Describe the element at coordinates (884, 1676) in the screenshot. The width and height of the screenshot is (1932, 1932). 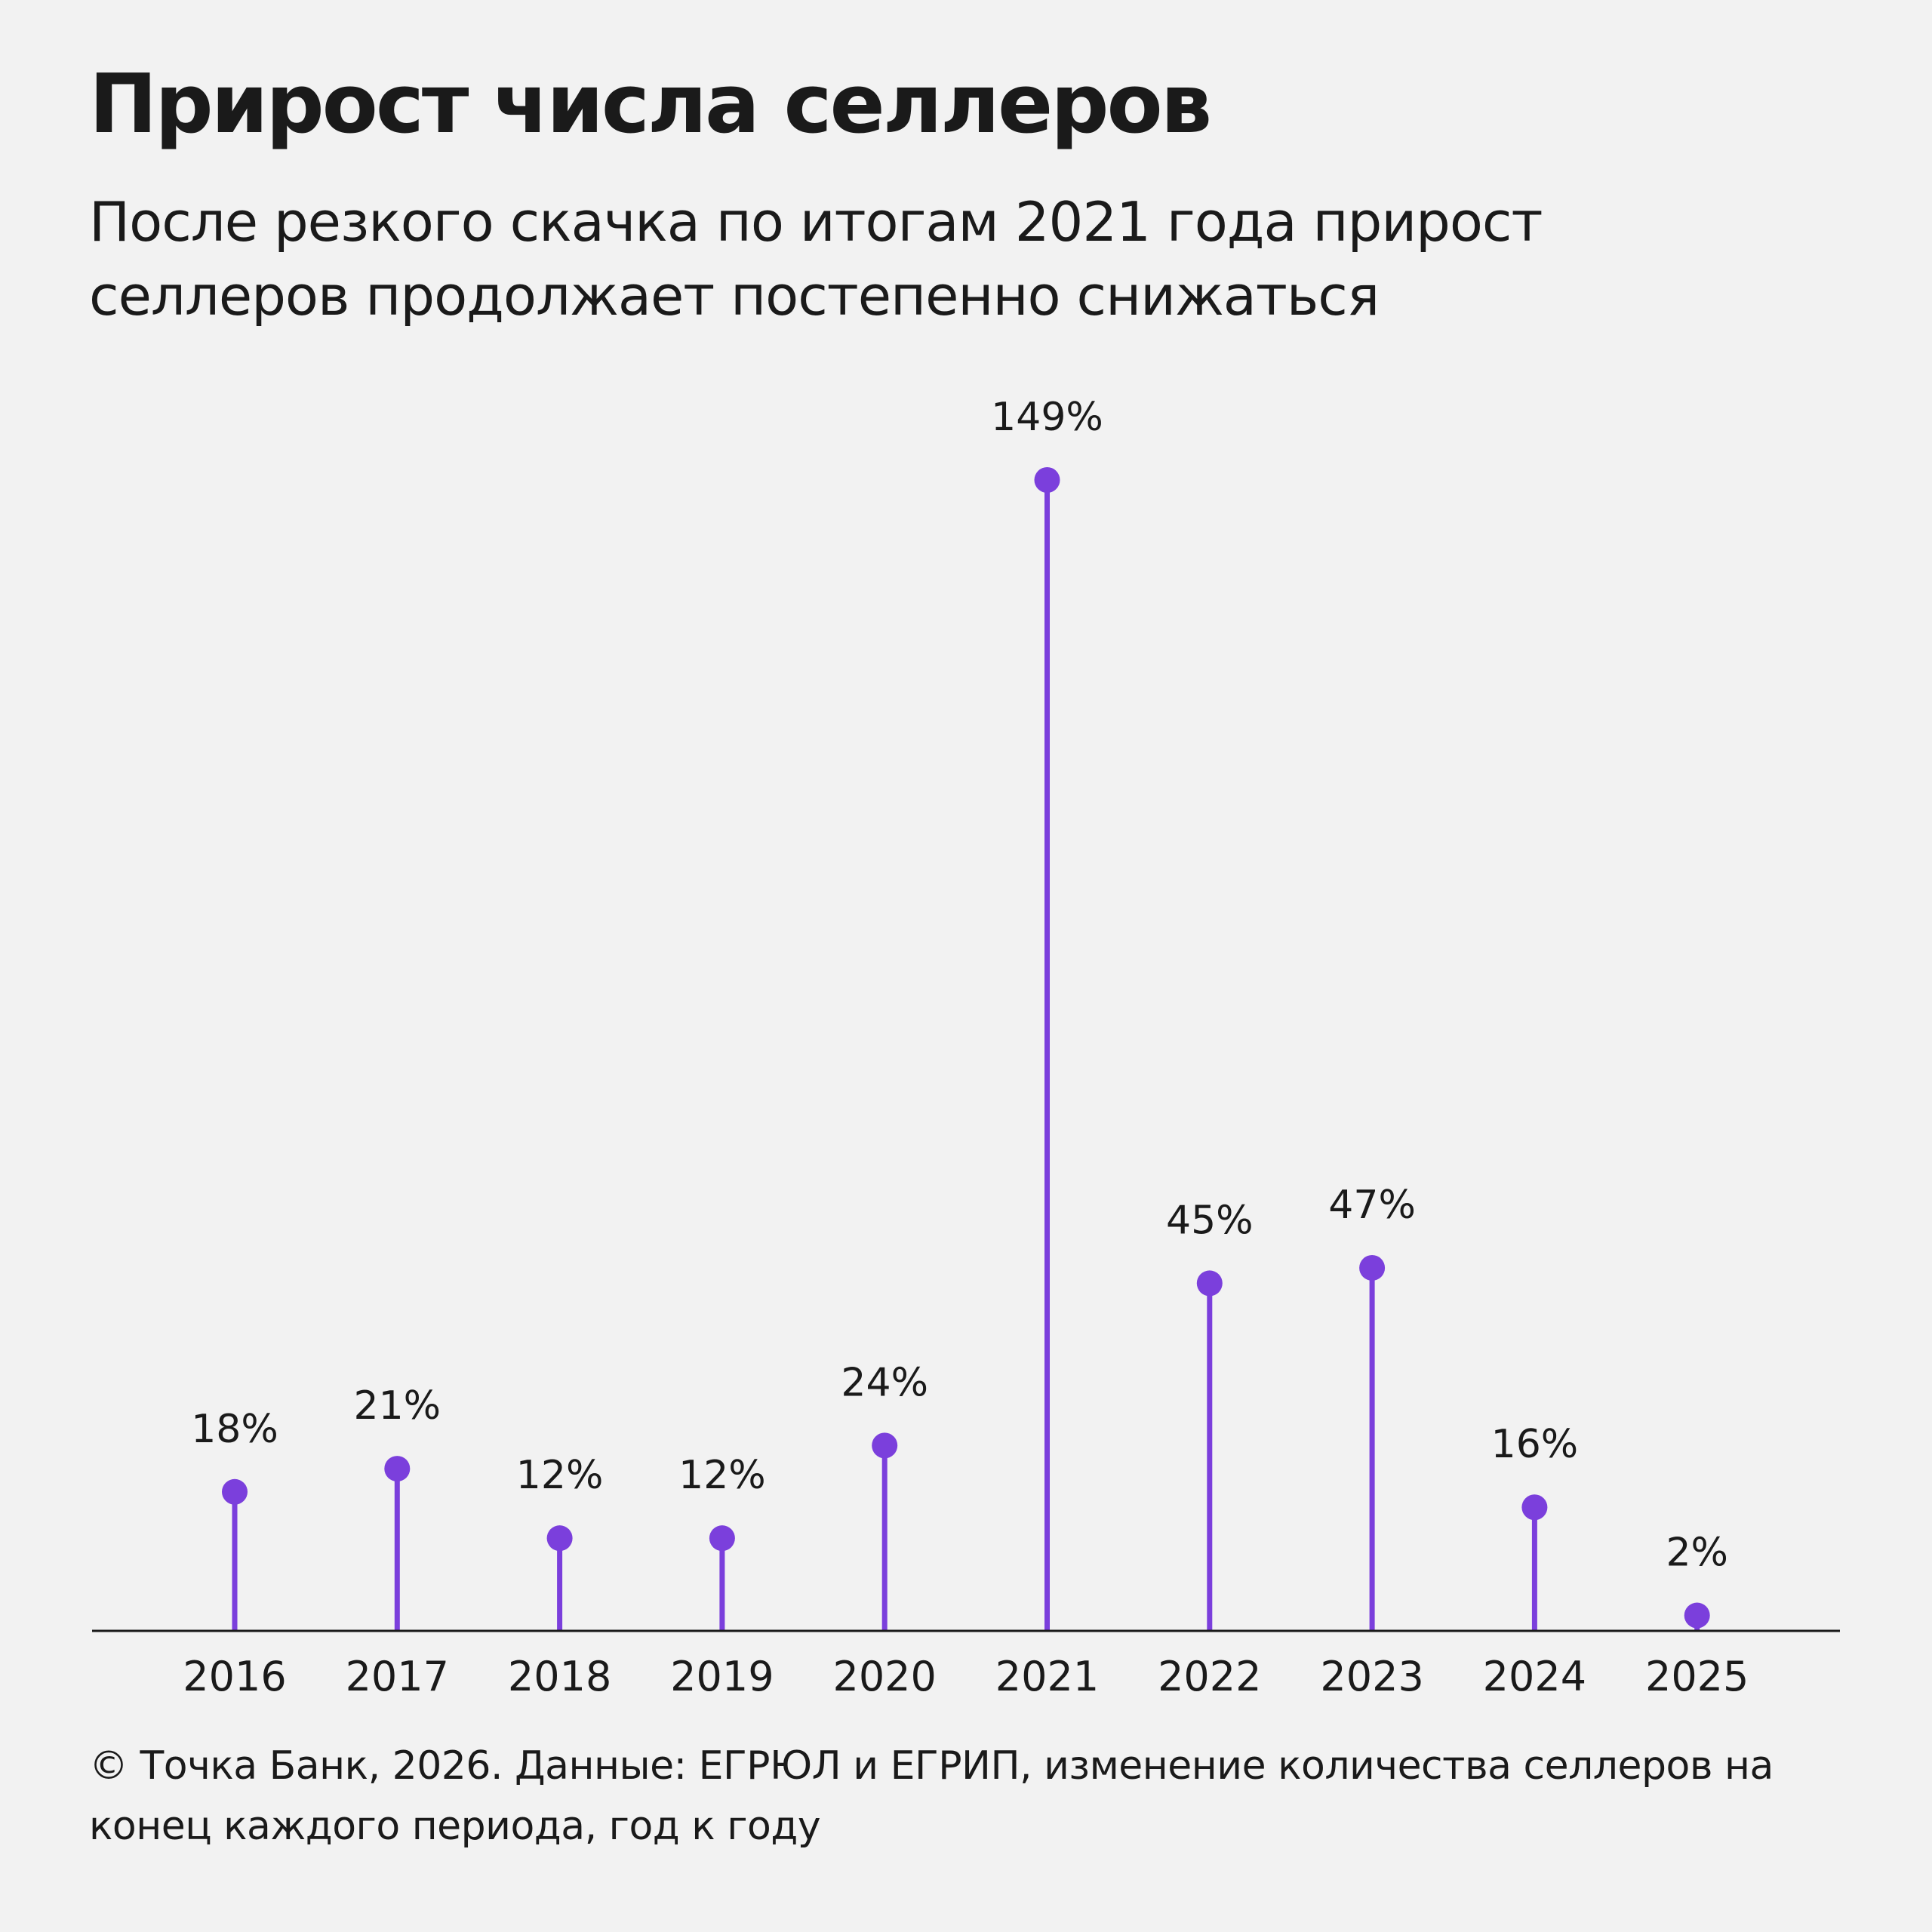
I see `x-tick-label-2020: 2020` at that location.